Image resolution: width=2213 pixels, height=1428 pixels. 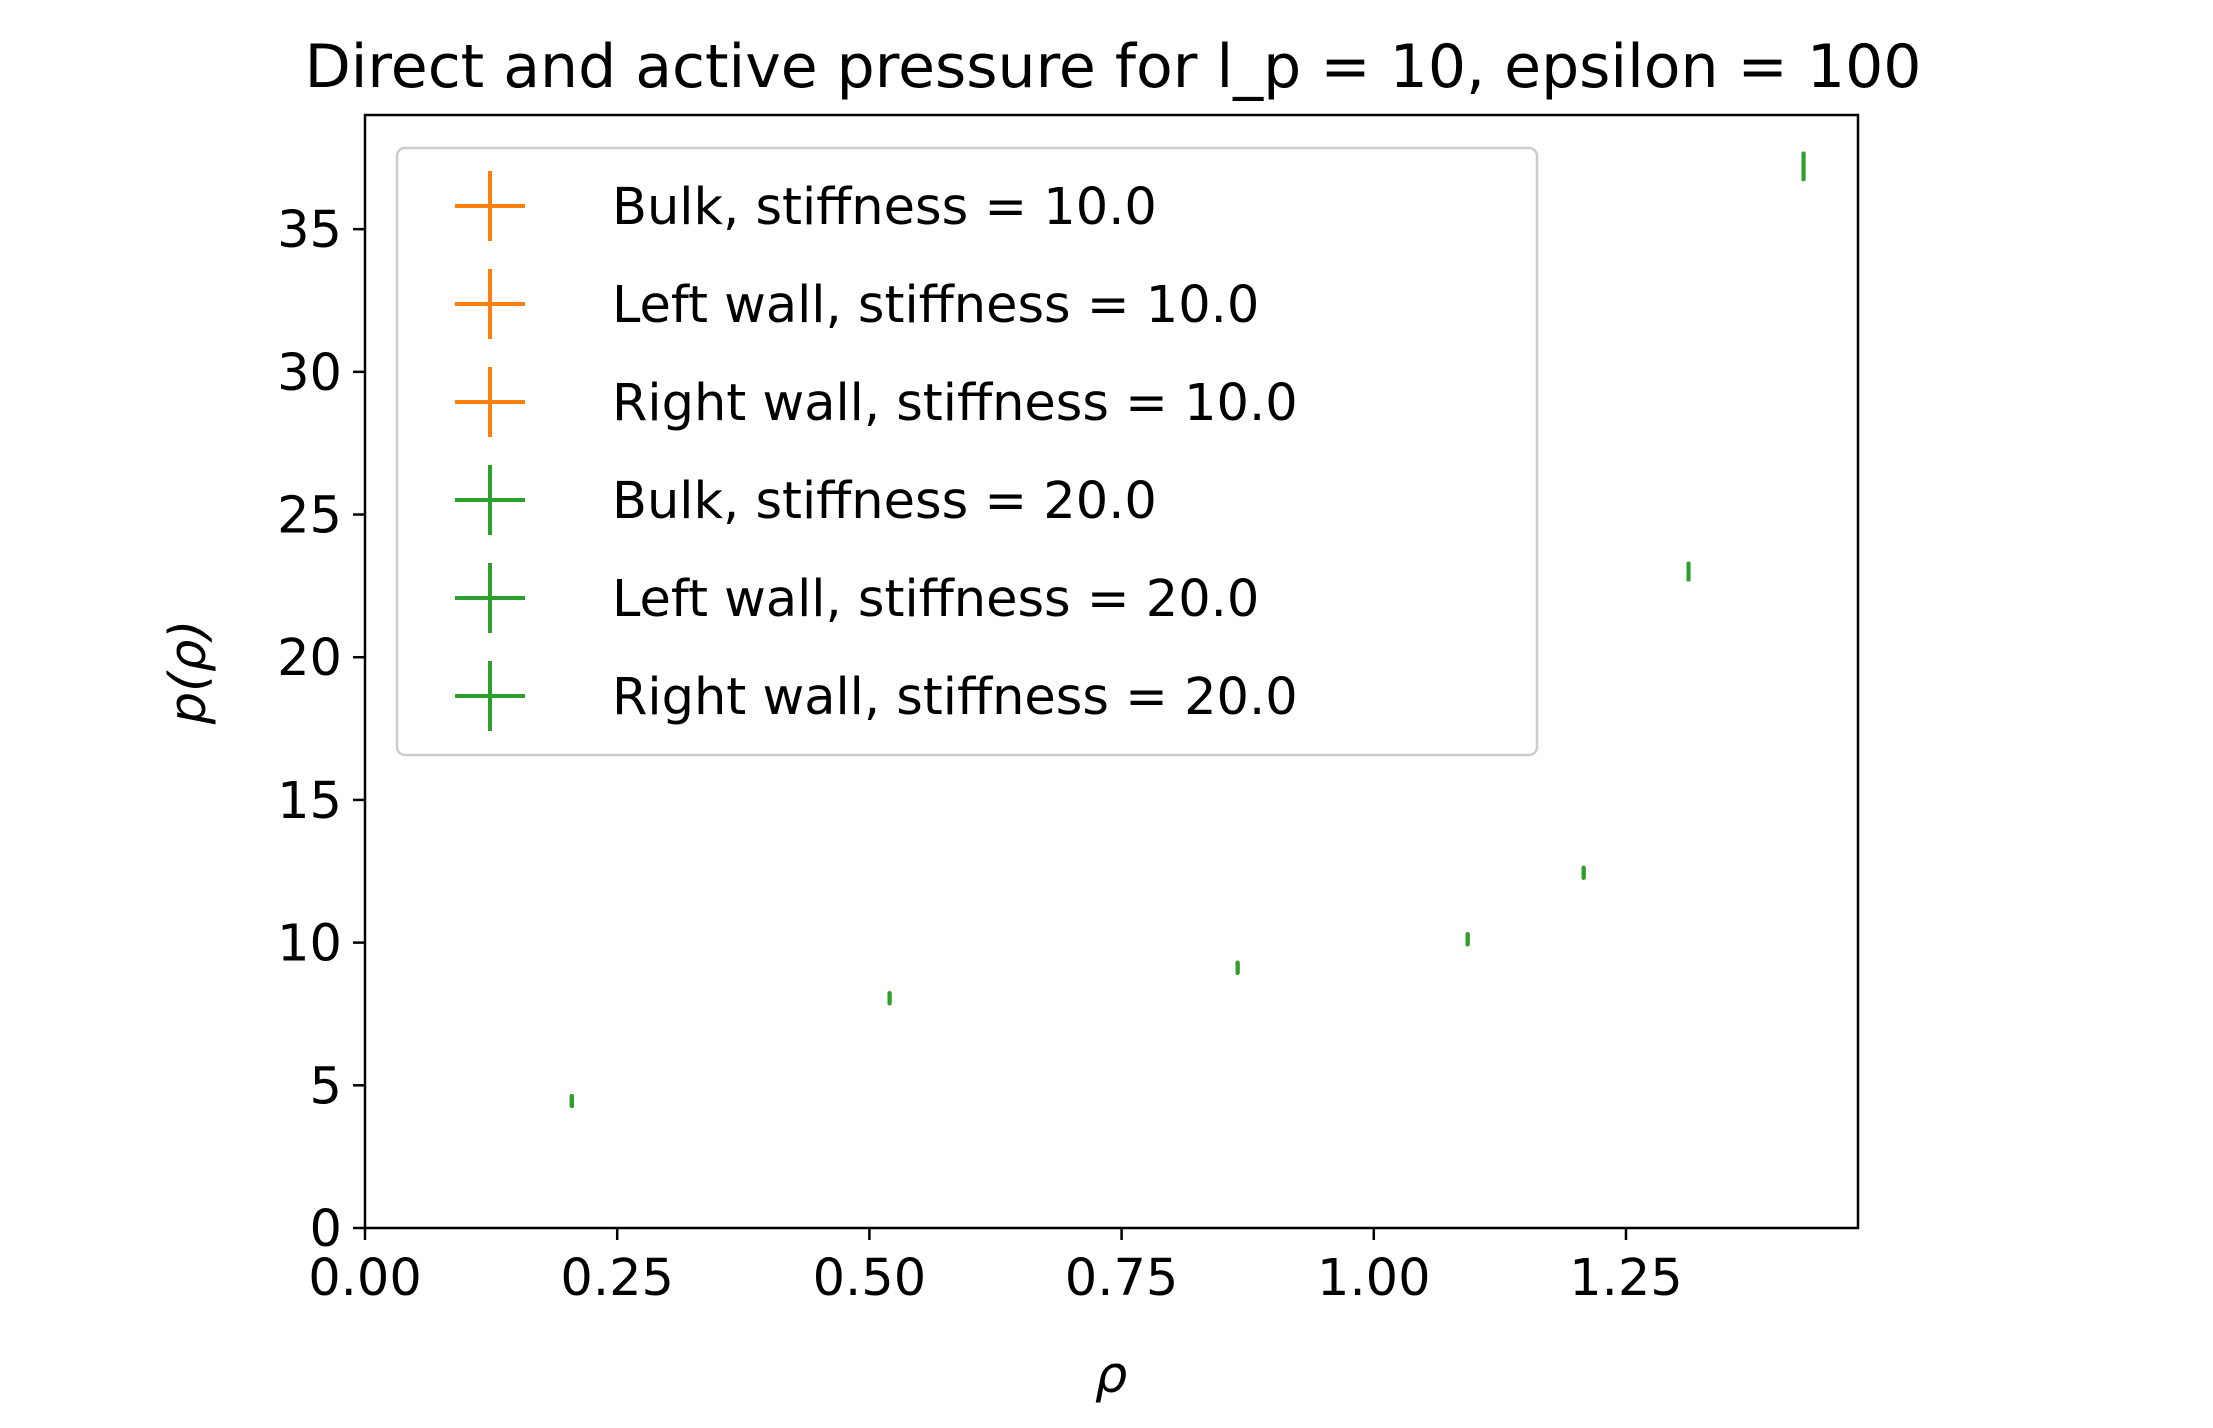 I want to click on legend-item-left-wall-stiffness-10-0: Left wall, stiffness = 10.0, so click(x=857, y=304).